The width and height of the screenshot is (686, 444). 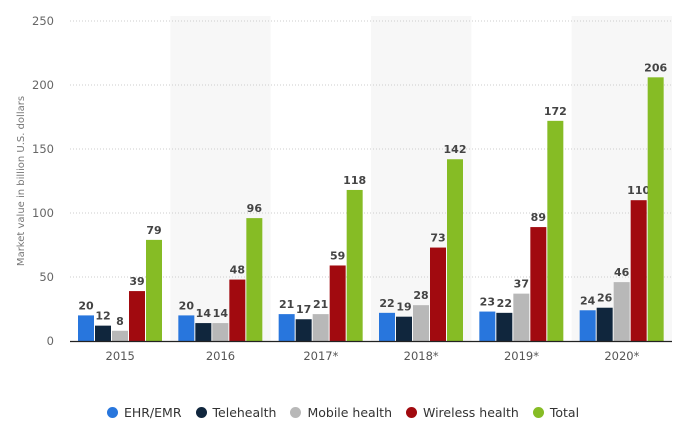 What do you see at coordinates (455, 149) in the screenshot?
I see `data-label: 142` at bounding box center [455, 149].